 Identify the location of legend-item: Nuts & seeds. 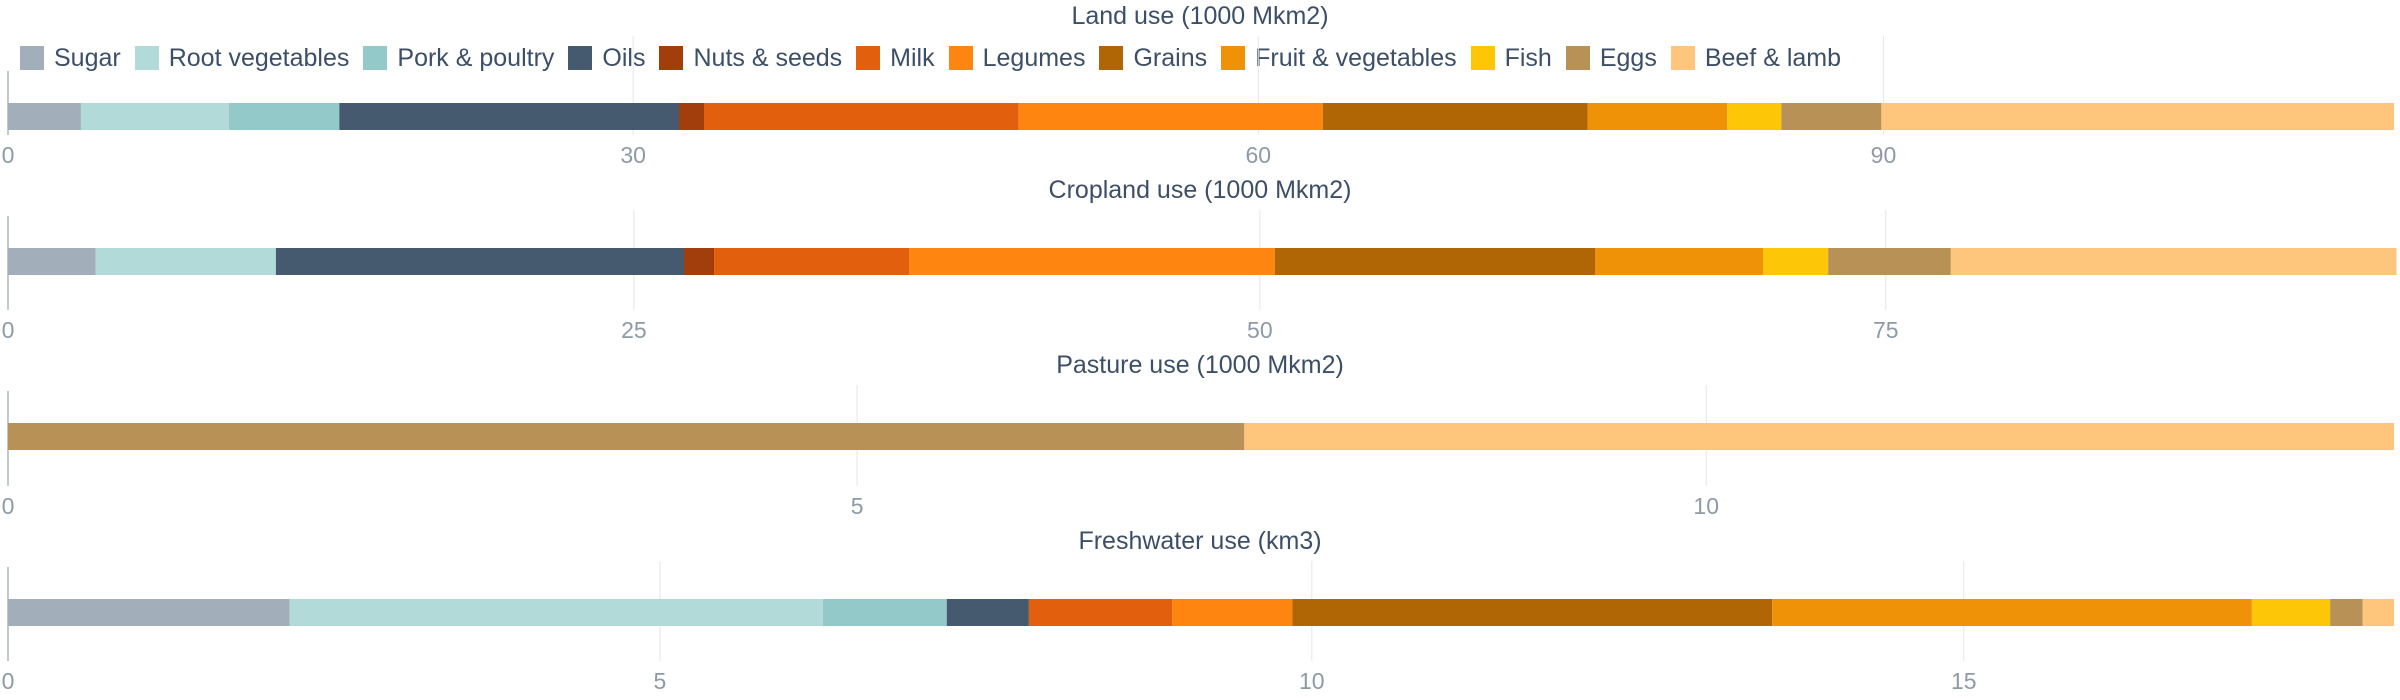
(750, 58).